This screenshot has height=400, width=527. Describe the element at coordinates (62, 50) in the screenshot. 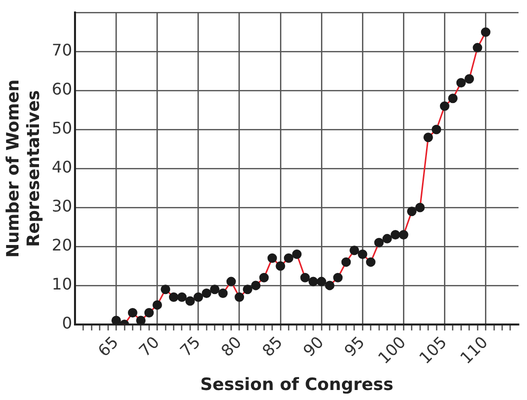

I see `y-tick-label: 70` at that location.